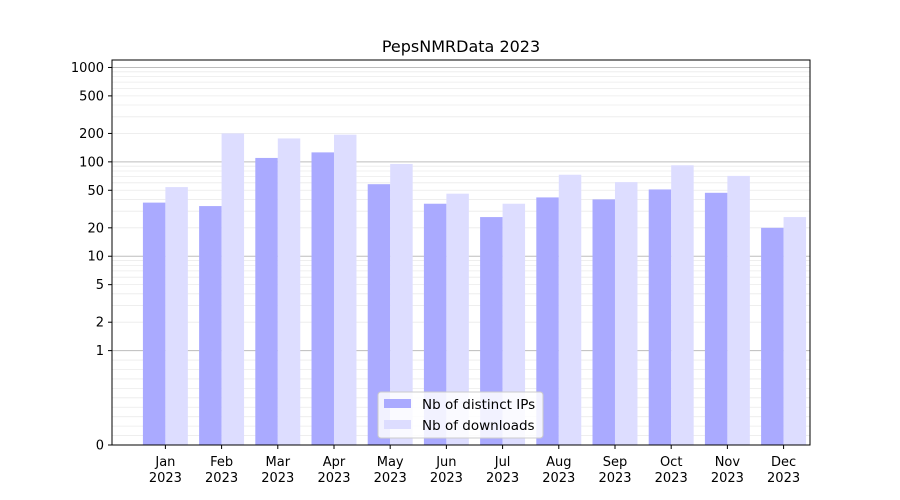  Describe the element at coordinates (91, 134) in the screenshot. I see `y-tick-label: 200` at that location.